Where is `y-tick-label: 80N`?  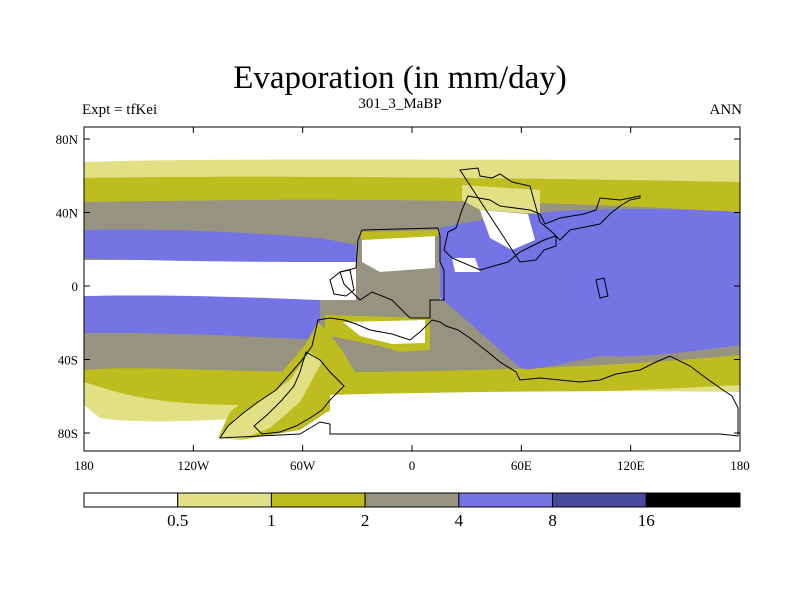
y-tick-label: 80N is located at coordinates (67, 139).